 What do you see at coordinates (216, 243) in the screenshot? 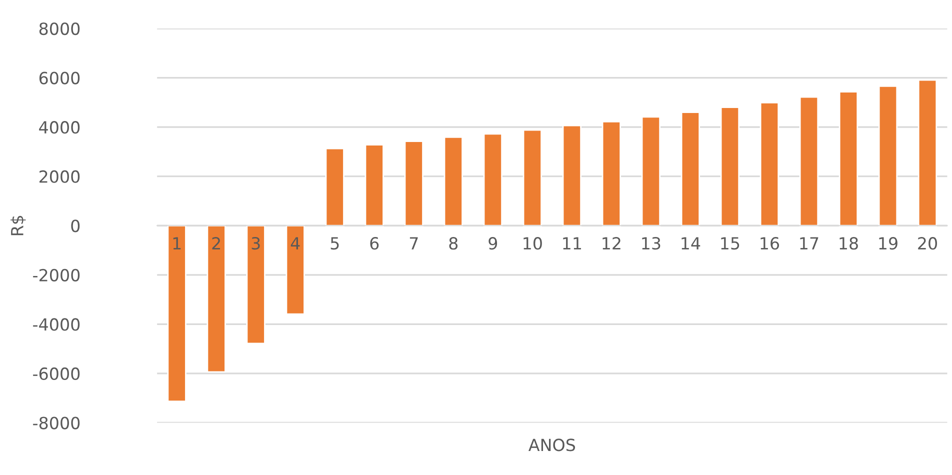
I see `x-tick-label: 2` at bounding box center [216, 243].